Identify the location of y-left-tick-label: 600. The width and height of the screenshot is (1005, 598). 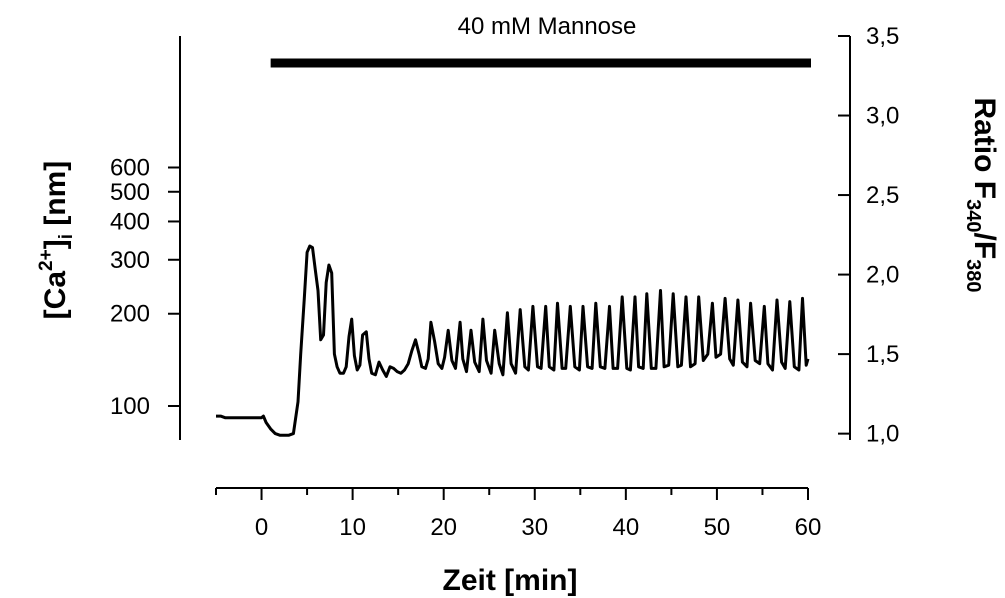
(130, 167).